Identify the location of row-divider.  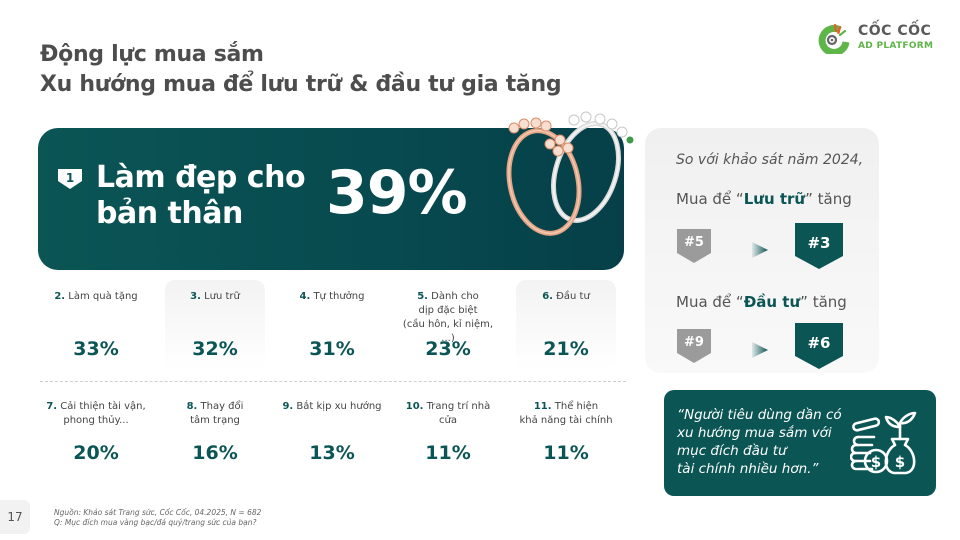
(333, 381).